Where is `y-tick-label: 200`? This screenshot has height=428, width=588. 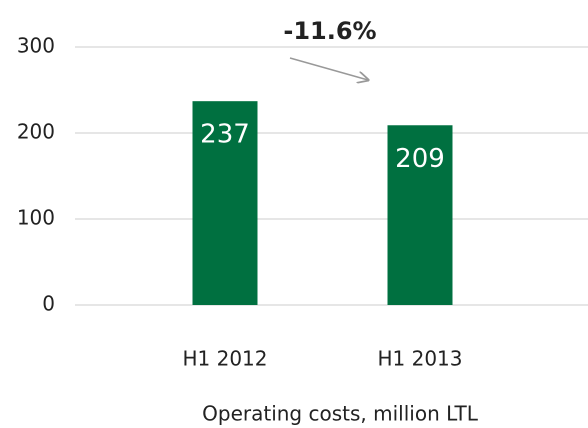
y-tick-label: 200 is located at coordinates (36, 132).